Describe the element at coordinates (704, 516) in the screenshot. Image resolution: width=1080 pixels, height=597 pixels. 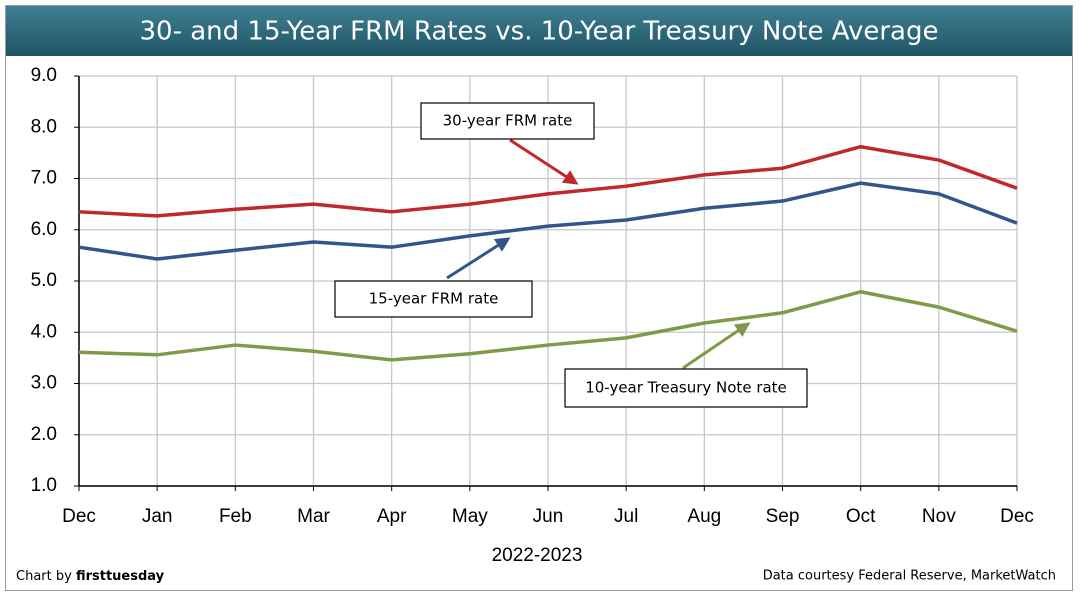
I see `x-tick-label: Aug` at that location.